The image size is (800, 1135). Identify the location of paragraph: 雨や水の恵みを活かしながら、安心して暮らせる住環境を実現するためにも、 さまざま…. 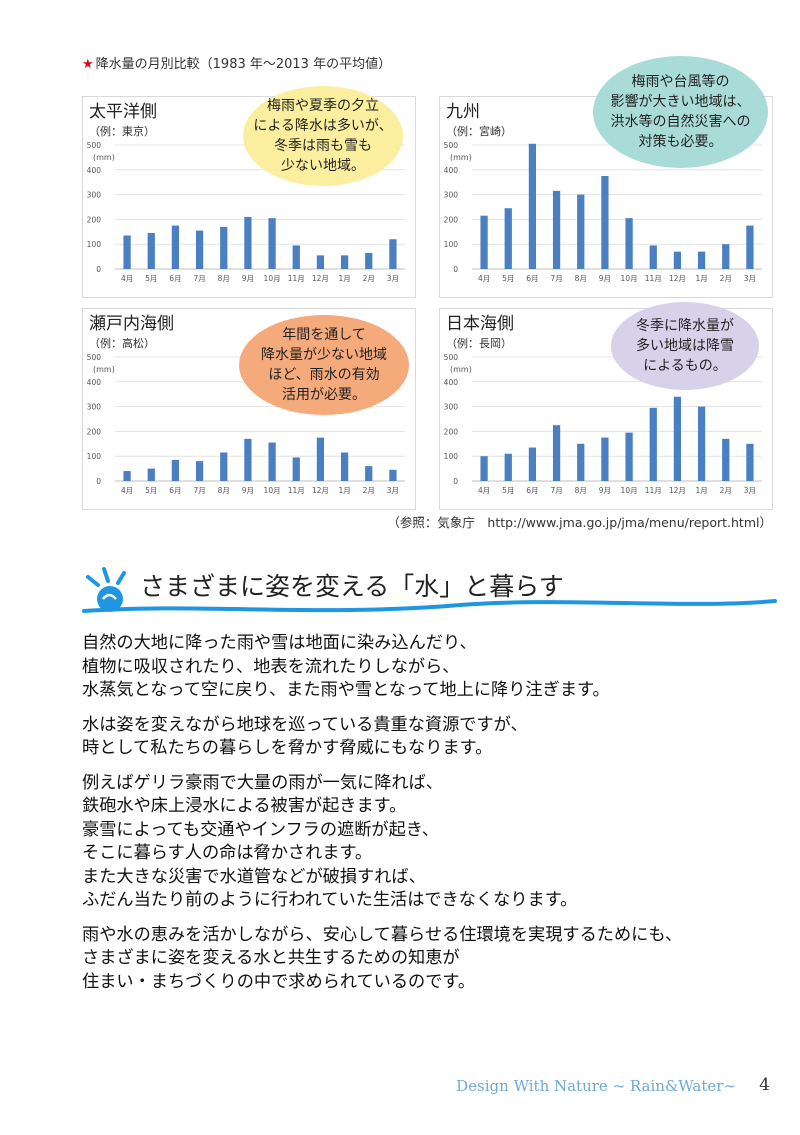
(382, 958).